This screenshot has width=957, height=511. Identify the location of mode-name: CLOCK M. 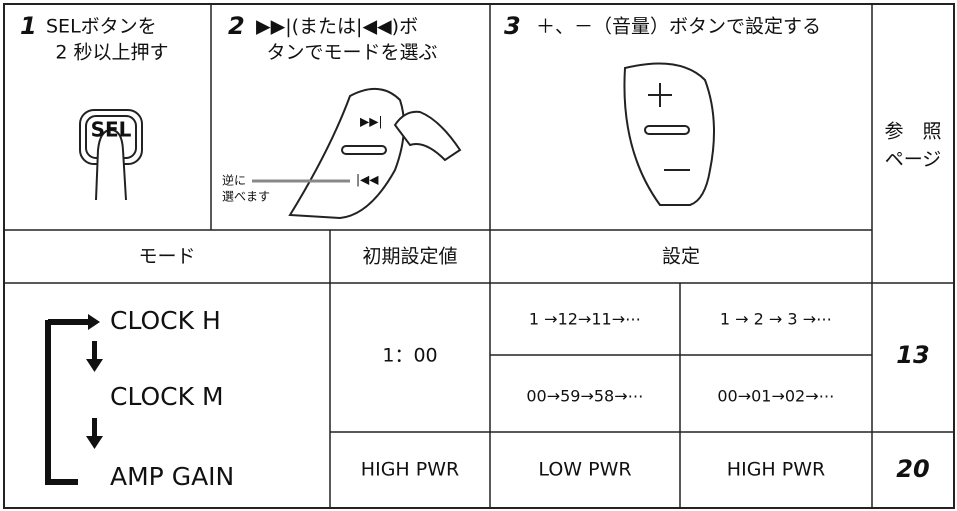
(167, 396).